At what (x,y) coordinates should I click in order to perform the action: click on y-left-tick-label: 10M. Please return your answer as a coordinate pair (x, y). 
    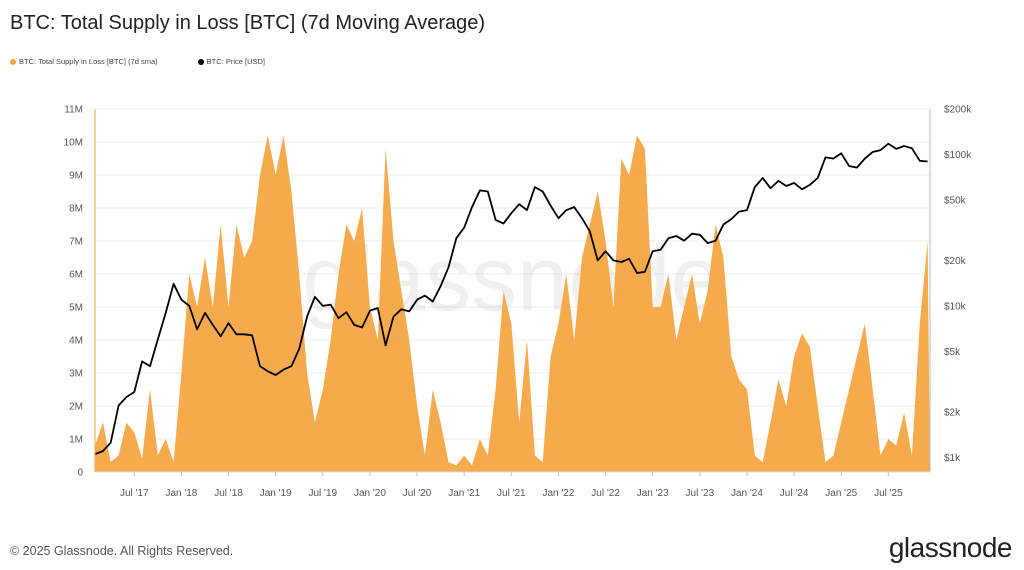
    Looking at the image, I should click on (73, 143).